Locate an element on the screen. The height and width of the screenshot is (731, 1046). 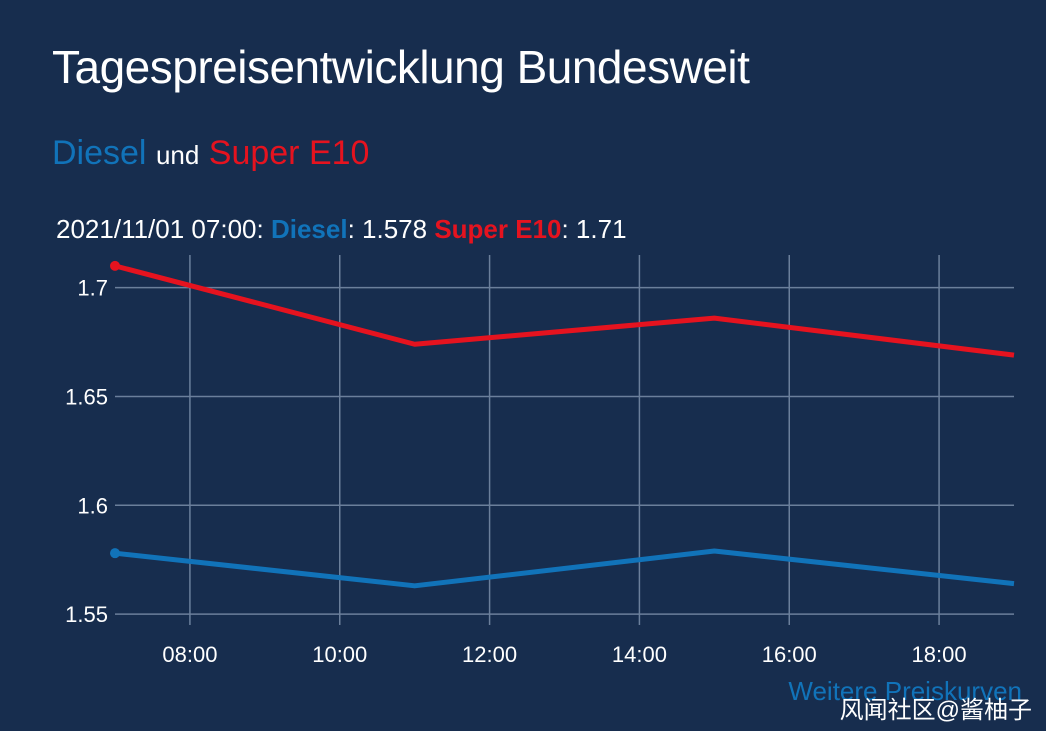
y-tick-label: 1.6 is located at coordinates (92, 505).